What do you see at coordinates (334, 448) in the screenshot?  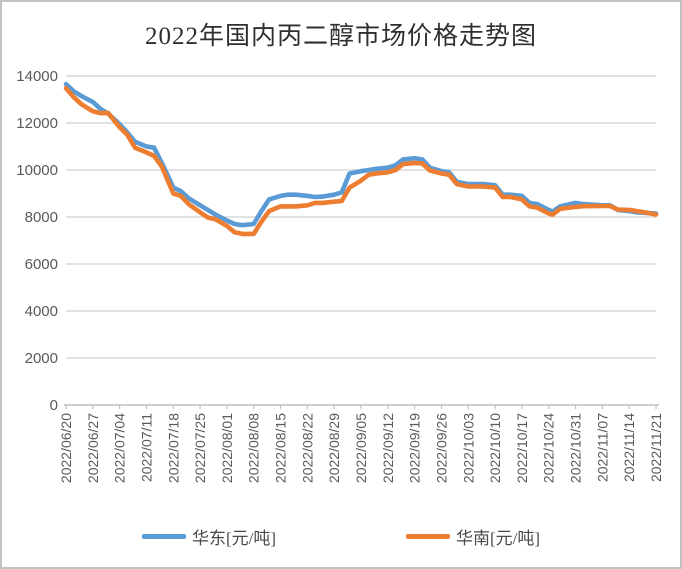 I see `x-axis-label-2022/08/29: 2022/08/29` at bounding box center [334, 448].